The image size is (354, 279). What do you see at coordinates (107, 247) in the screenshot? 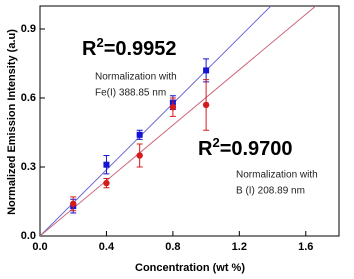
I see `x-tick-label: 0.4` at bounding box center [107, 247].